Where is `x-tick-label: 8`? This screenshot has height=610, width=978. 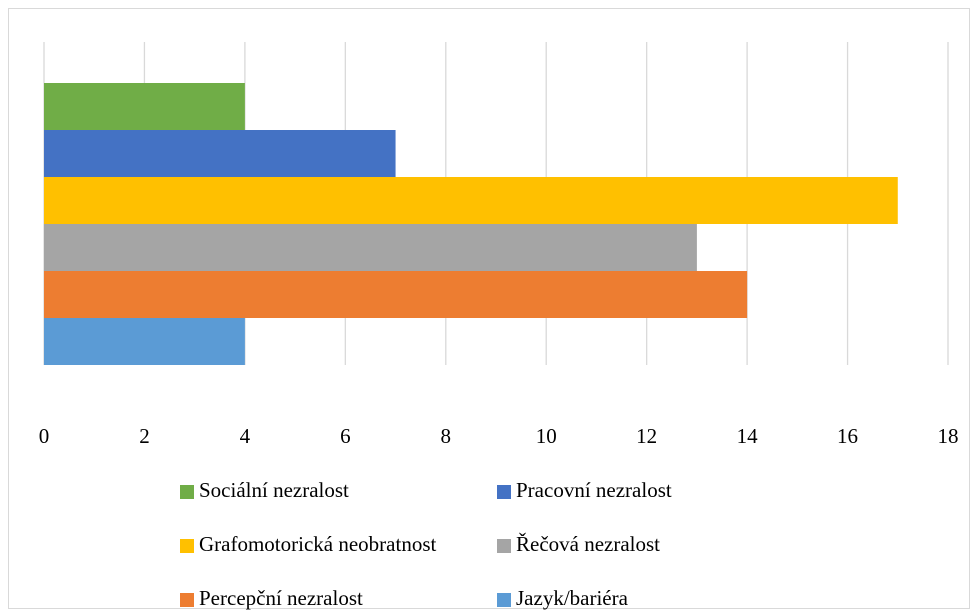
x-tick-label: 8 is located at coordinates (446, 436).